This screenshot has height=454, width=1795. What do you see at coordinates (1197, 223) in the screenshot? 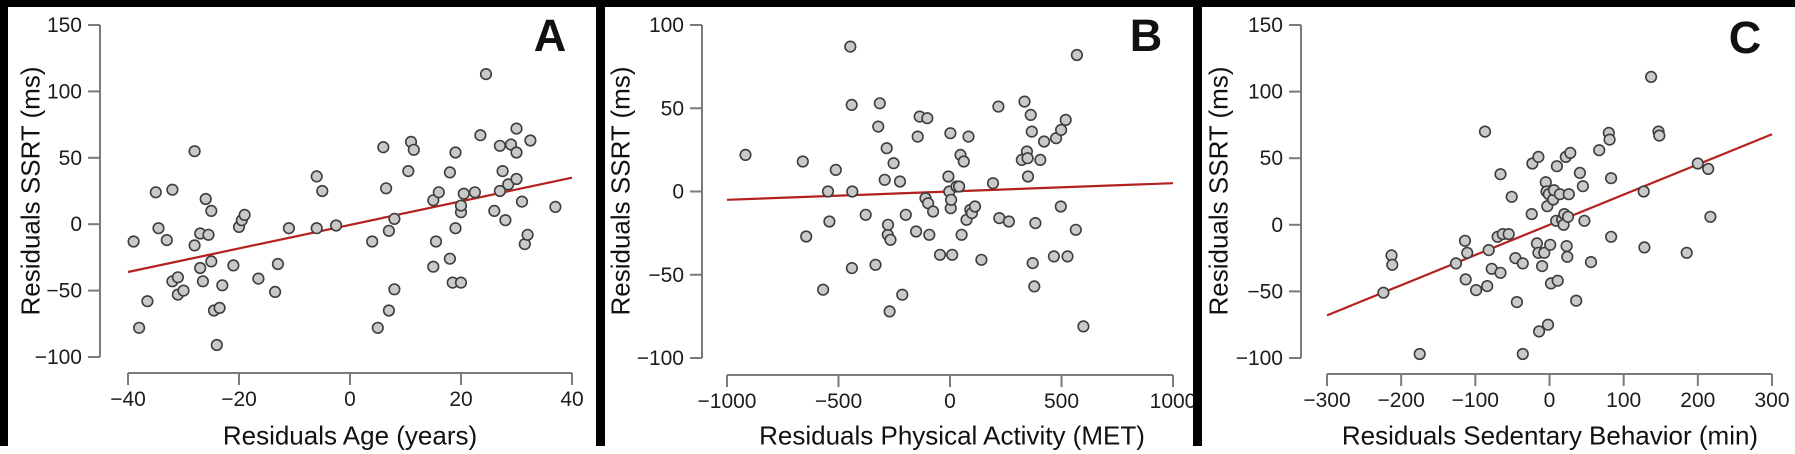
I see `panel-separator-bc` at bounding box center [1197, 223].